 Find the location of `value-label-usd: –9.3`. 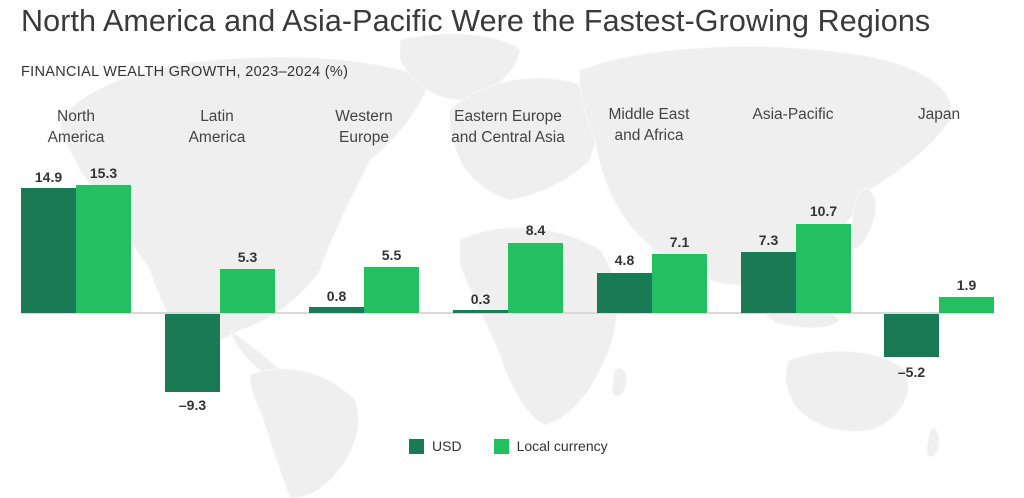

value-label-usd: –9.3 is located at coordinates (192, 405).